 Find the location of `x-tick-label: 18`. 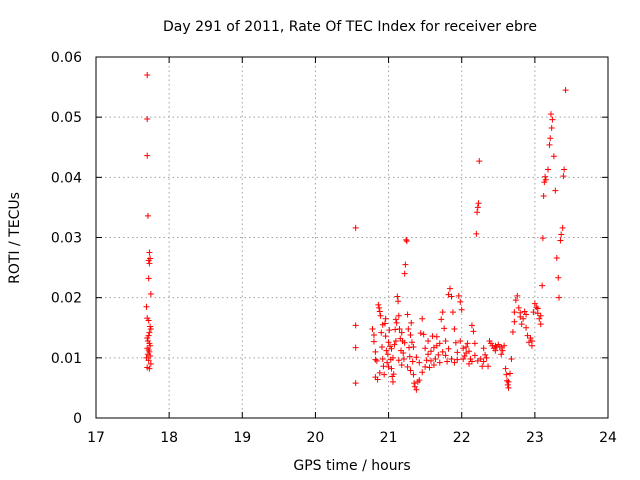

x-tick-label: 18 is located at coordinates (169, 438).